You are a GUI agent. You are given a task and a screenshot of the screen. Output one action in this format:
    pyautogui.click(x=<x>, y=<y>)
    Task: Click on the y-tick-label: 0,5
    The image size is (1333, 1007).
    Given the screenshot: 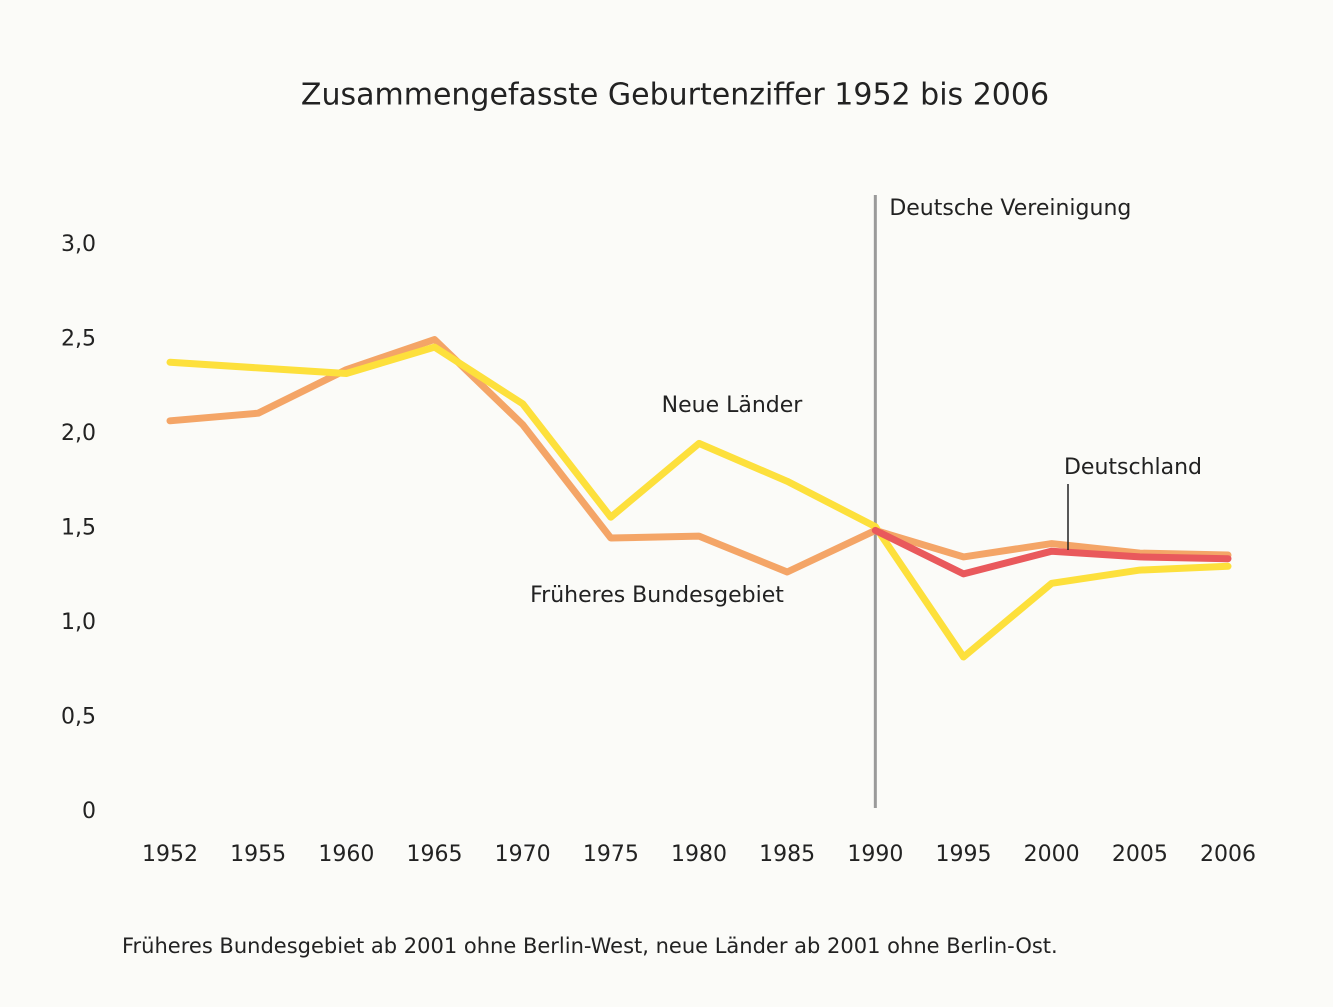 What is the action you would take?
    pyautogui.click(x=78, y=717)
    